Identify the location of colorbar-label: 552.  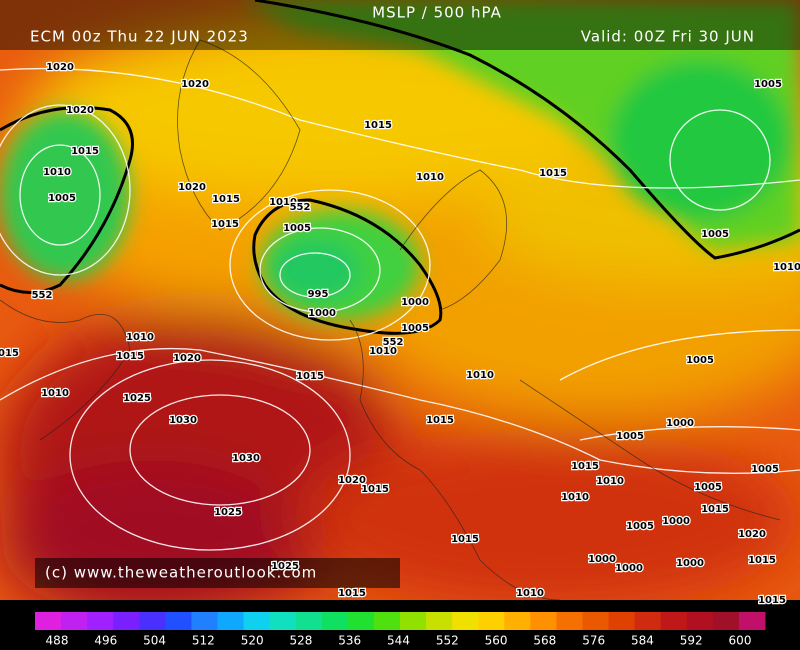
(447, 641).